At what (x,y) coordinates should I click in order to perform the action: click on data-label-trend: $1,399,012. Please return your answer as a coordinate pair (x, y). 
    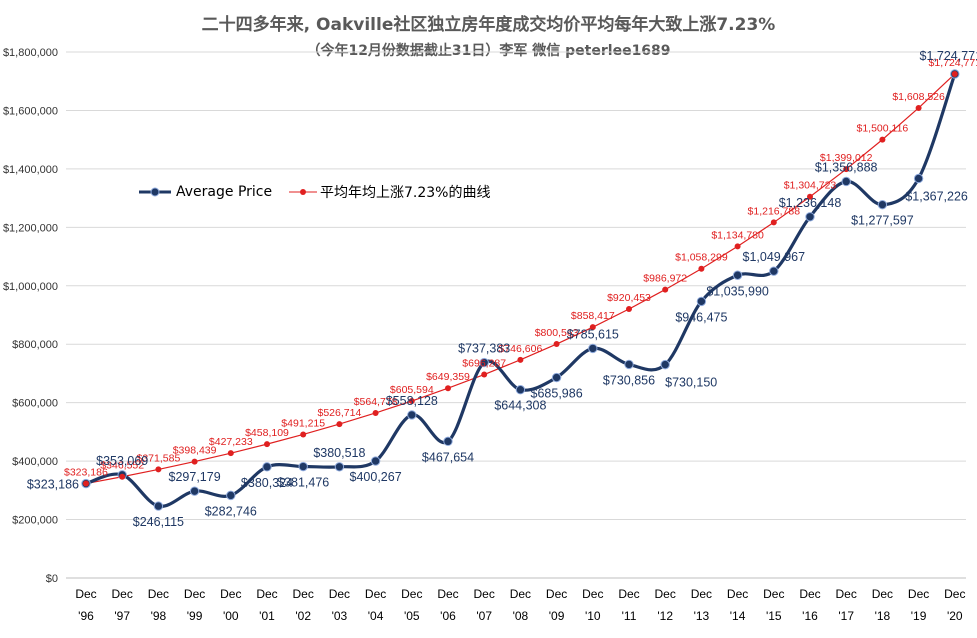
    Looking at the image, I should click on (846, 158).